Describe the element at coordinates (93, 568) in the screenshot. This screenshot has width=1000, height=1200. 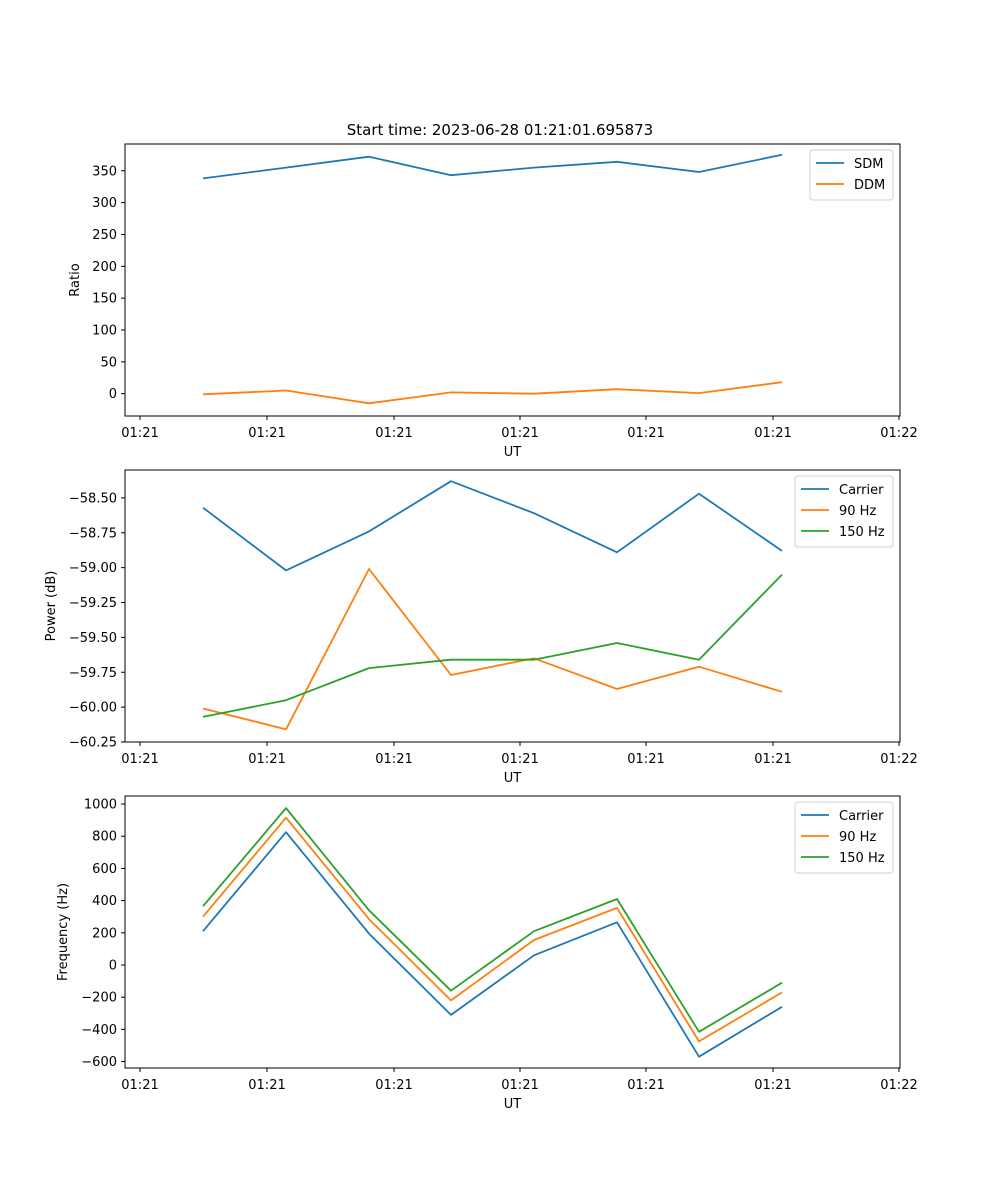
I see `y-tick-label: −59.00` at that location.